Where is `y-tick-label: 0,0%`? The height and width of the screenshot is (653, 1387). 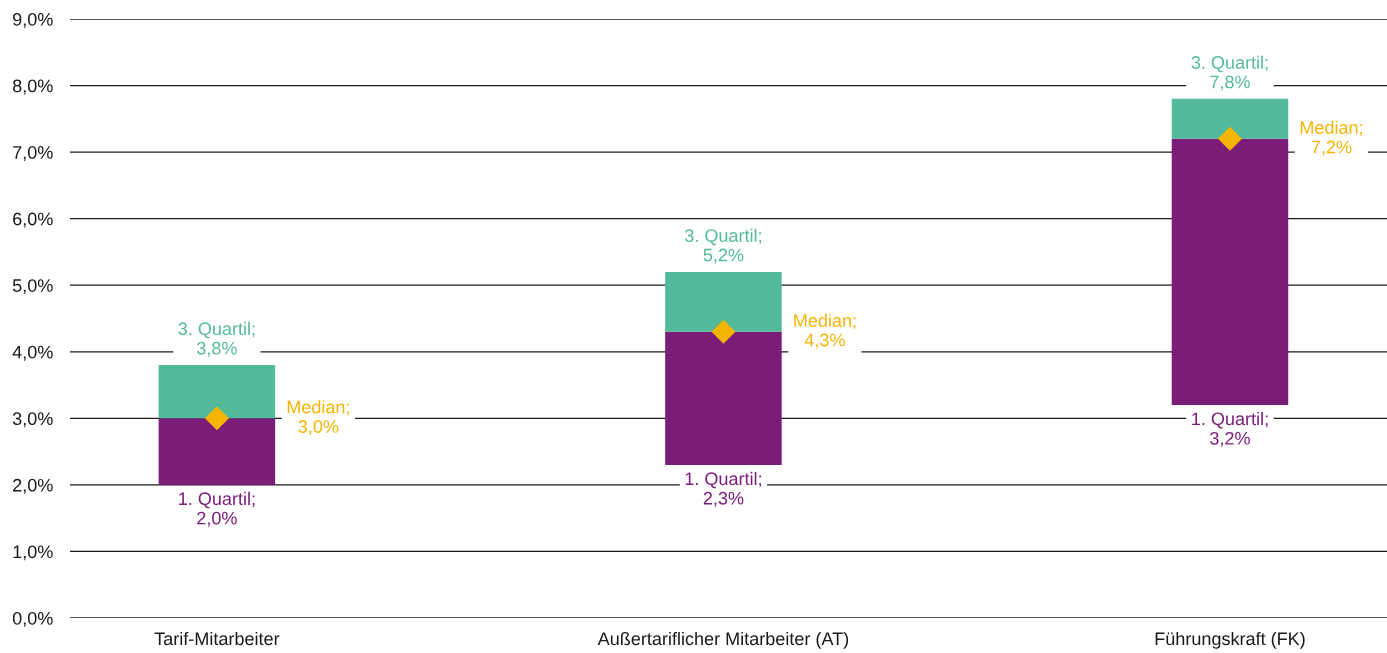
y-tick-label: 0,0% is located at coordinates (32, 619).